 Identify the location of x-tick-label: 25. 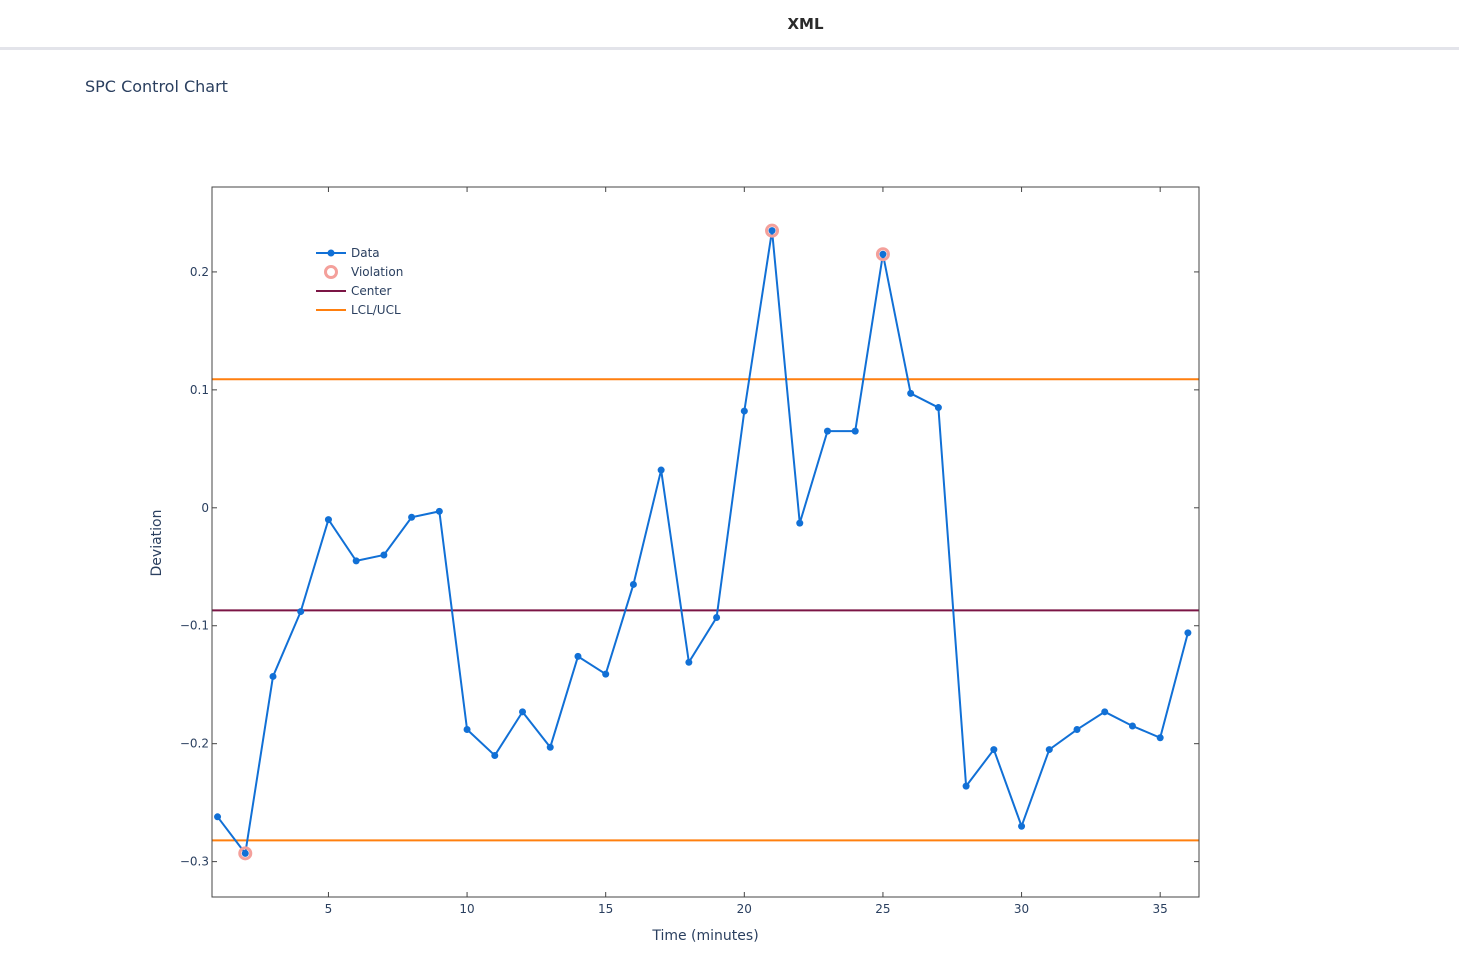
(882, 909).